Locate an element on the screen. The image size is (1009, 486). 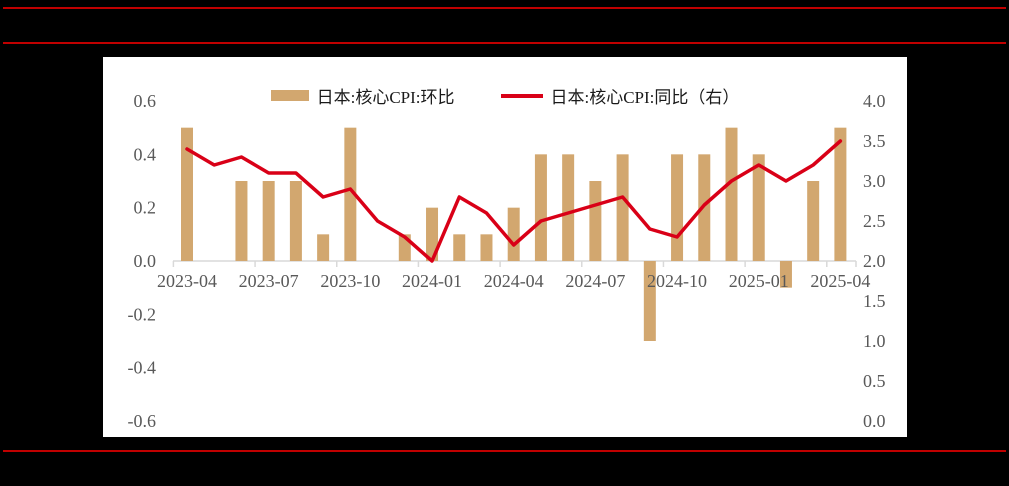
legend-line-swatch-icon is located at coordinates (521, 95).